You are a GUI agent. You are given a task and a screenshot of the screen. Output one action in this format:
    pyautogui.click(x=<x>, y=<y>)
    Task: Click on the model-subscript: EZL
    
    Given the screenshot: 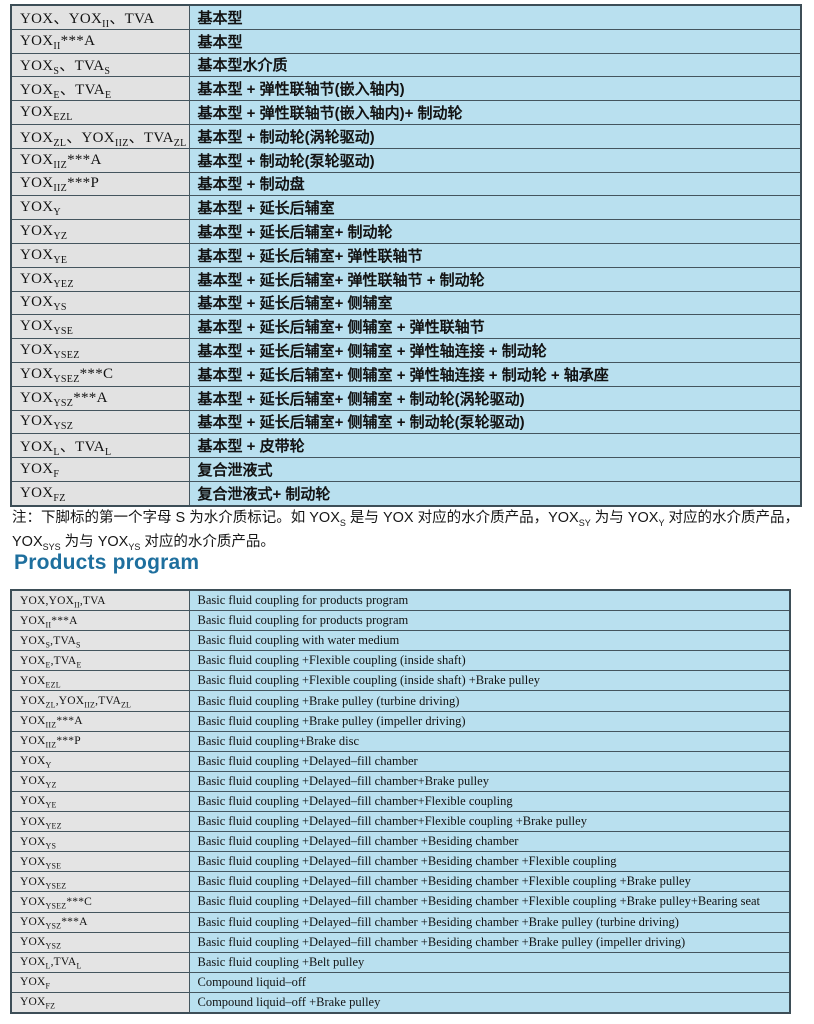 What is the action you would take?
    pyautogui.click(x=53, y=685)
    